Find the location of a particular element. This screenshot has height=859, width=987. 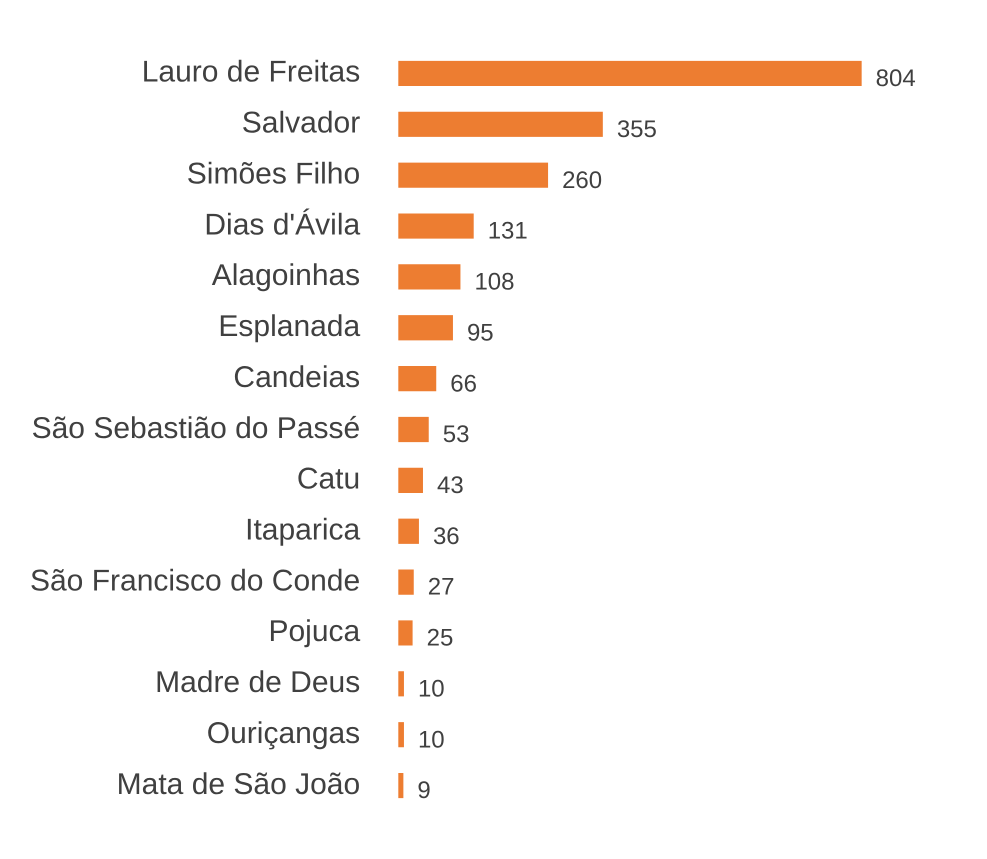

y-tick-label: Mata de São João is located at coordinates (238, 784).